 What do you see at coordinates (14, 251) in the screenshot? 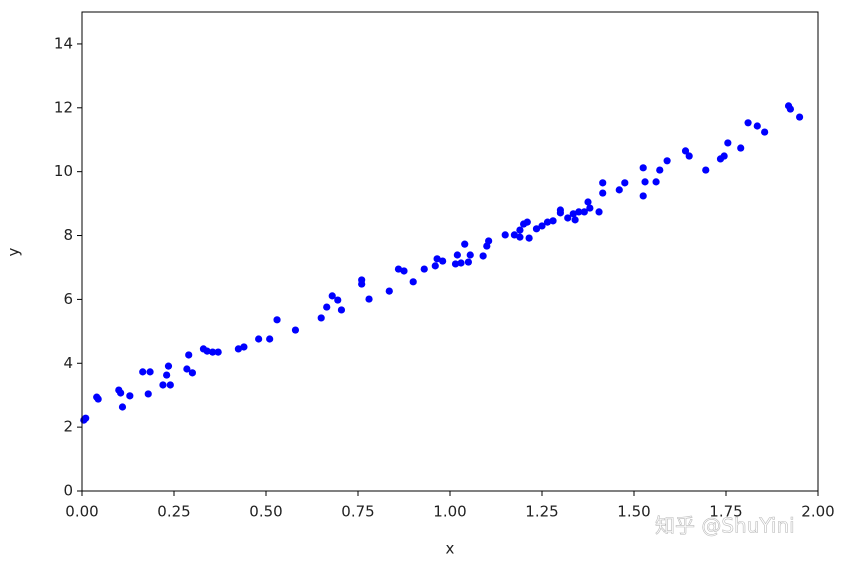
I see `y-axis-label: y` at bounding box center [14, 251].